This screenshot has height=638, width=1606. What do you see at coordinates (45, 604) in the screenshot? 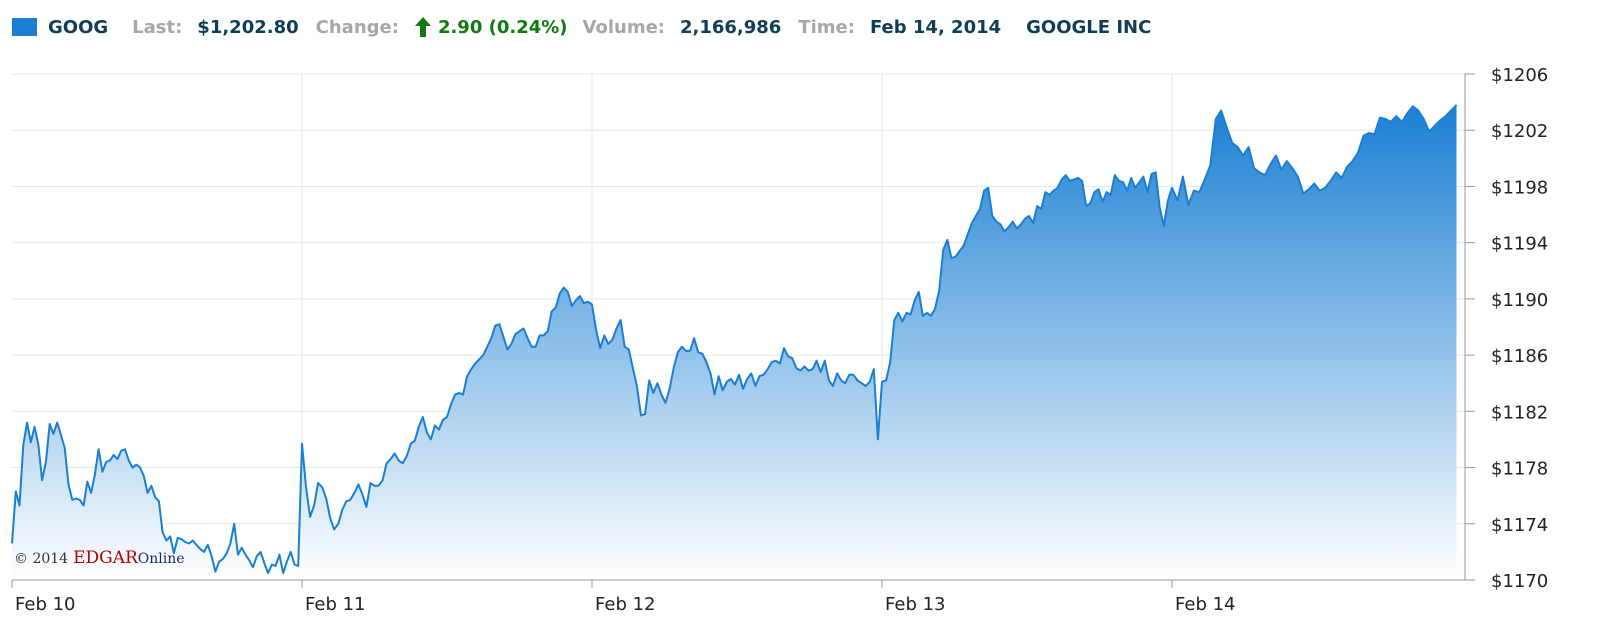
I see `x-tick-label: Feb 10` at bounding box center [45, 604].